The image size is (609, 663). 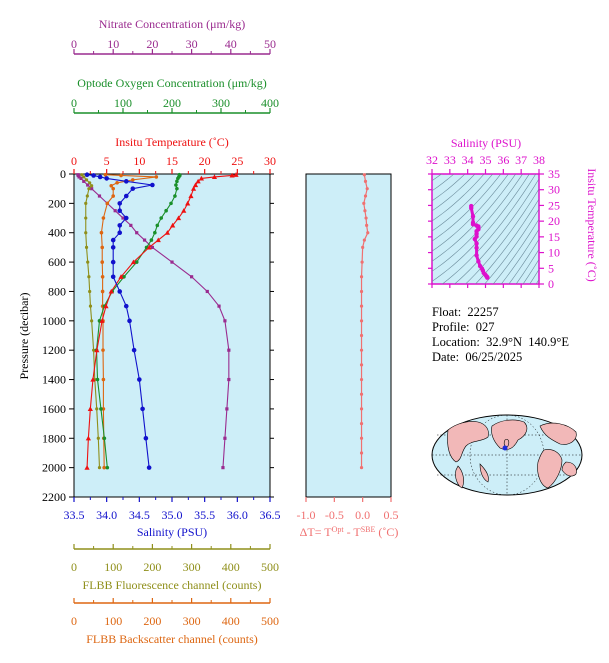 What do you see at coordinates (204, 515) in the screenshot?
I see `salinity-tick-label: 35.5` at bounding box center [204, 515].